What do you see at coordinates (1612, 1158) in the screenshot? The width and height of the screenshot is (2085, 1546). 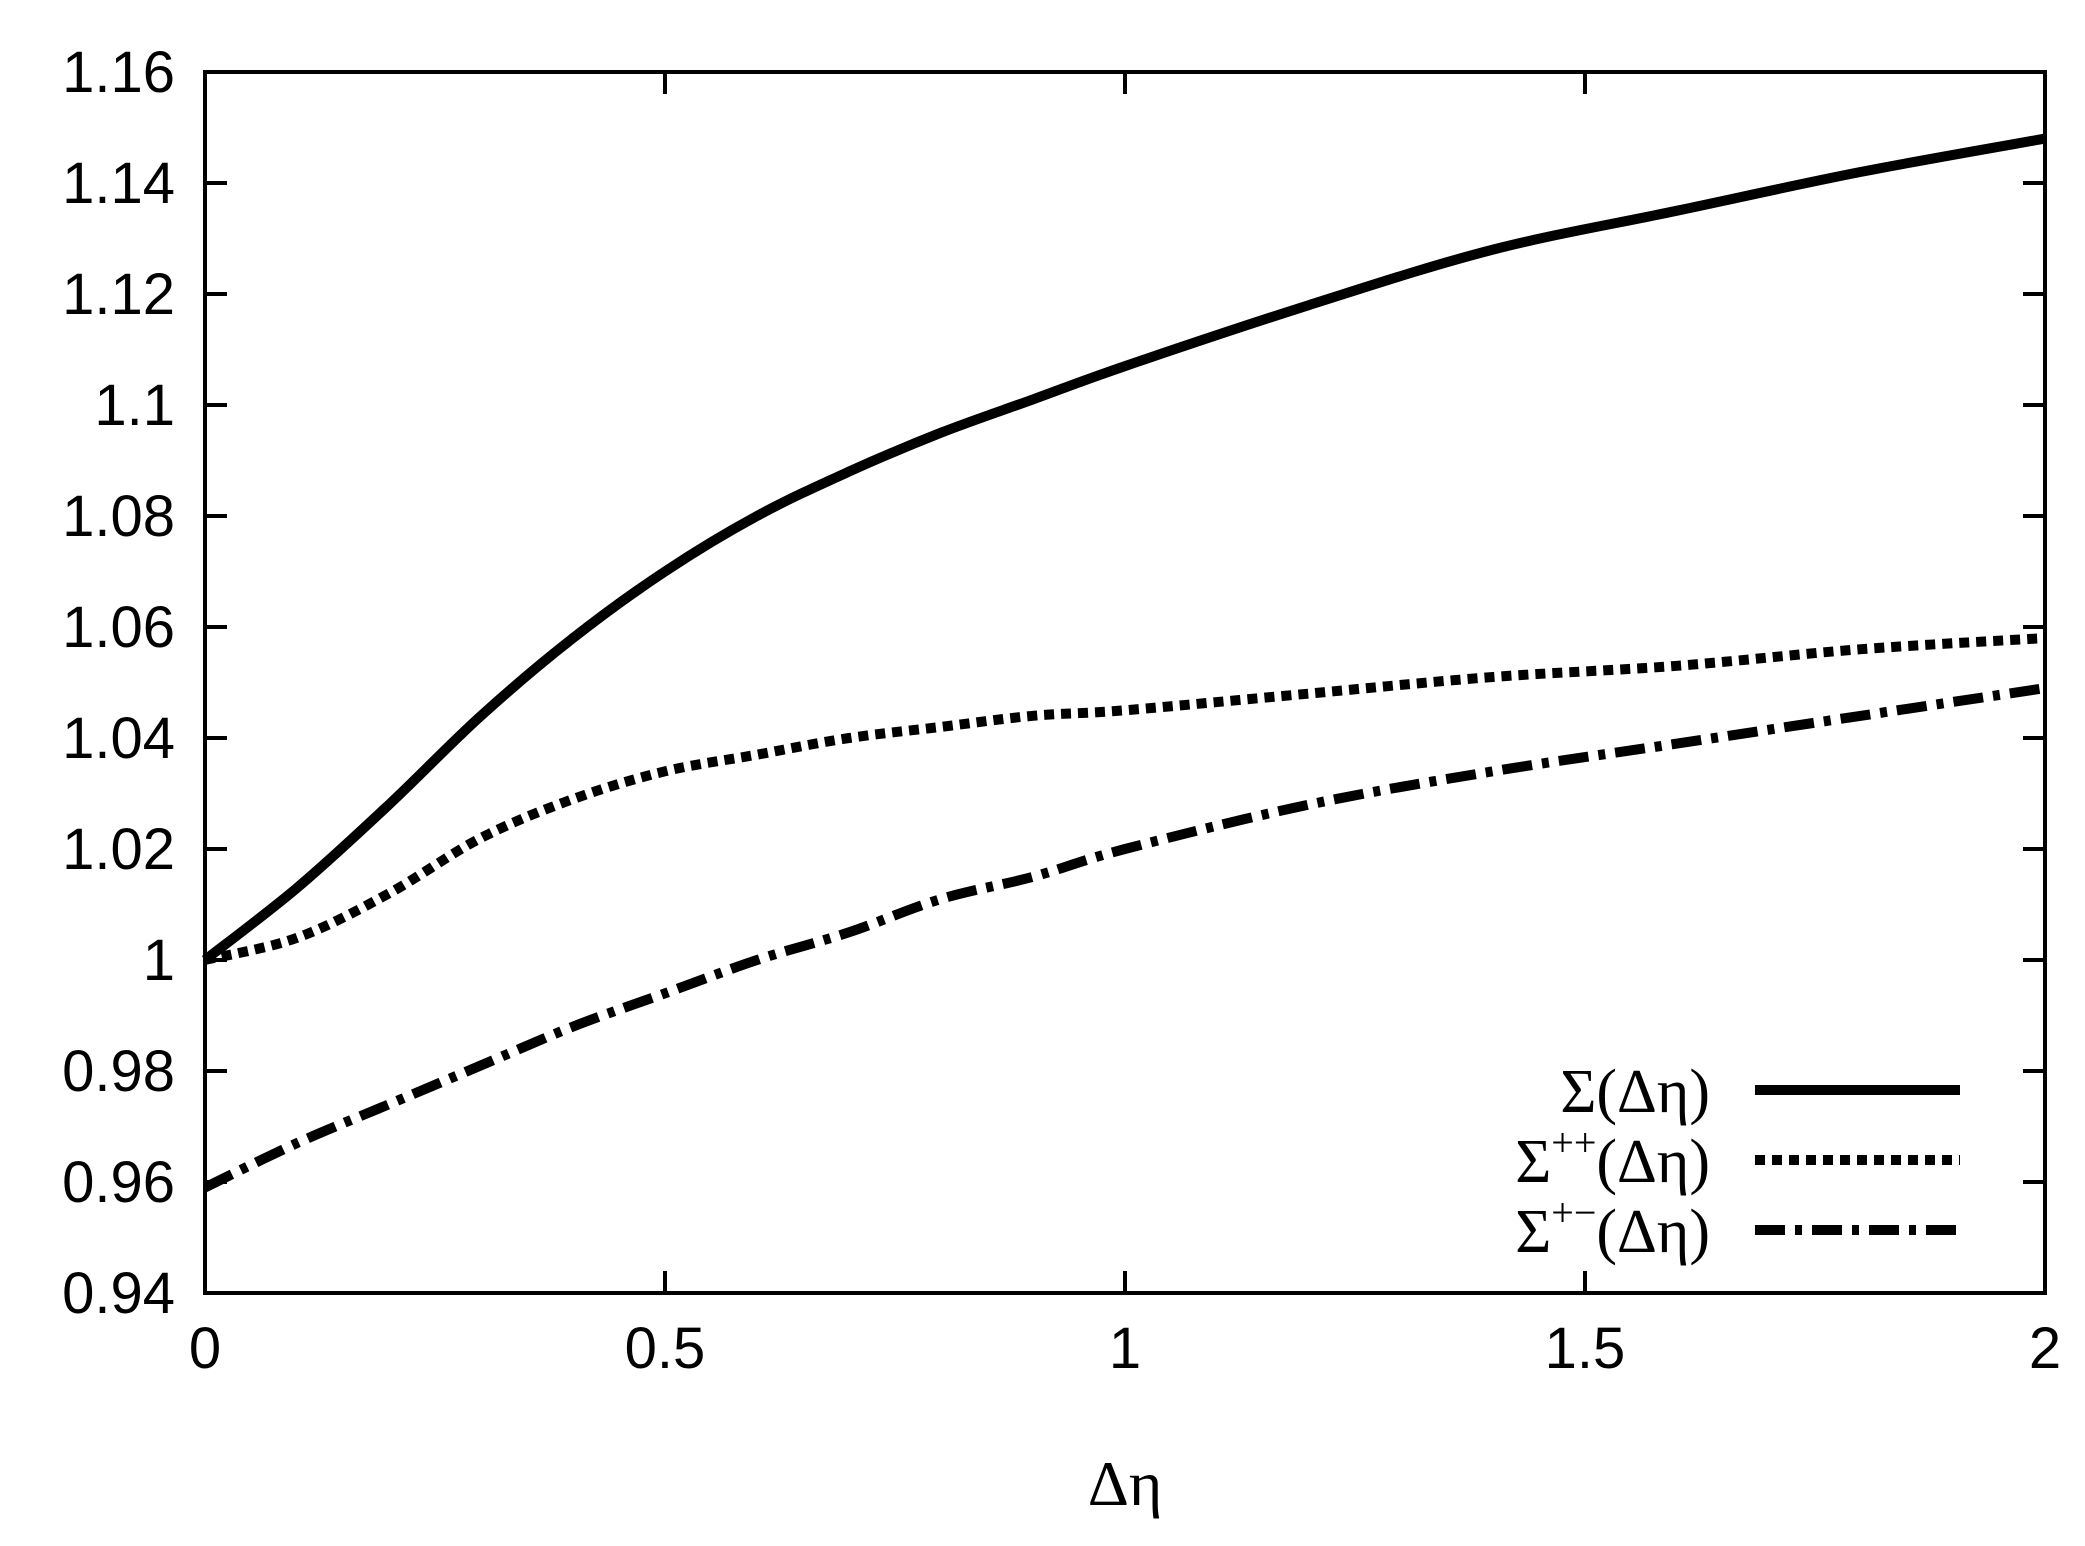 I see `legend-label: Σ++(Δη)` at bounding box center [1612, 1158].